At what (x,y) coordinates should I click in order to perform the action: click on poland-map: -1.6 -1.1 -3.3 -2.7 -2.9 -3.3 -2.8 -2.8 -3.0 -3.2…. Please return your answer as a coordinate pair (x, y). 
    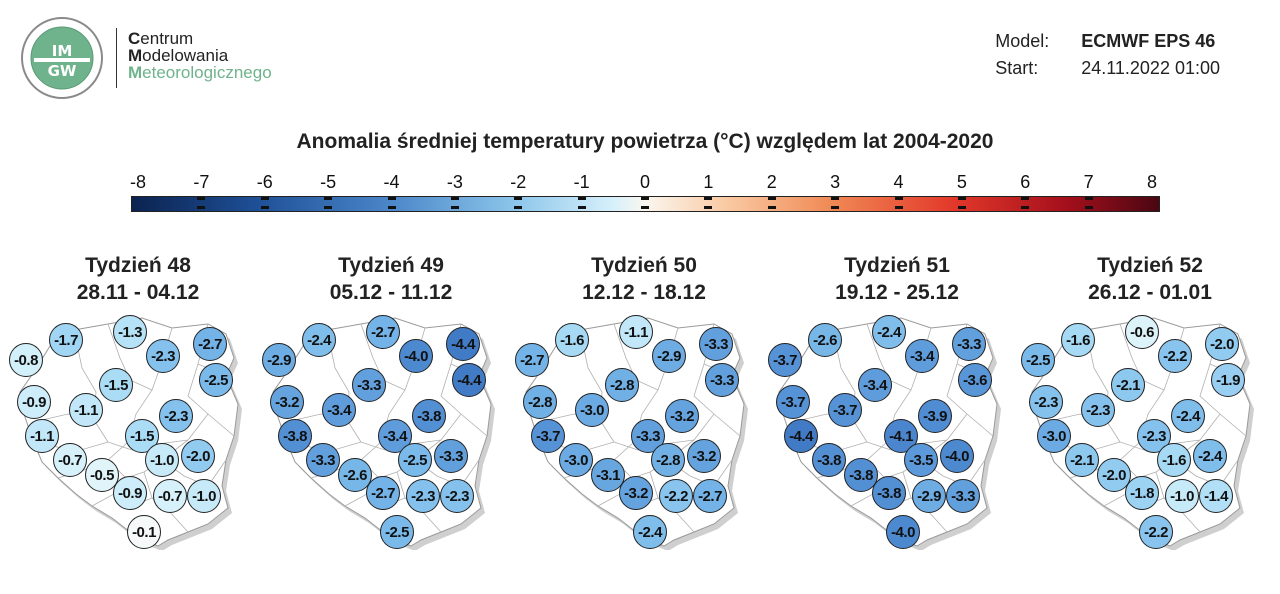
    Looking at the image, I should click on (639, 430).